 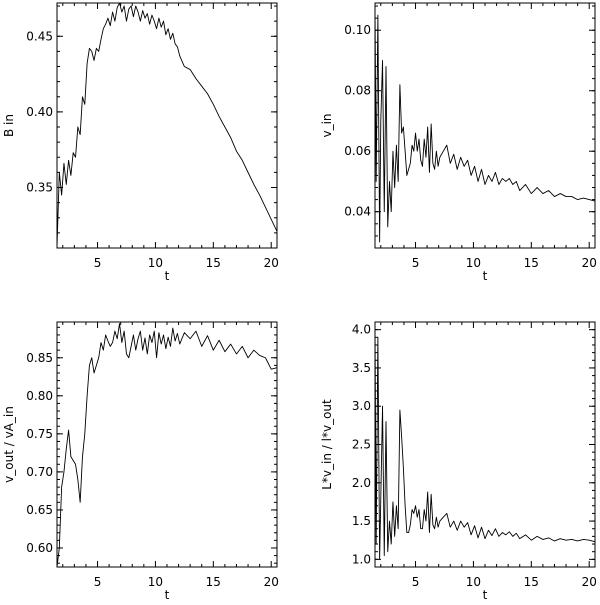 I want to click on y-tick-label: 3.0, so click(x=361, y=406).